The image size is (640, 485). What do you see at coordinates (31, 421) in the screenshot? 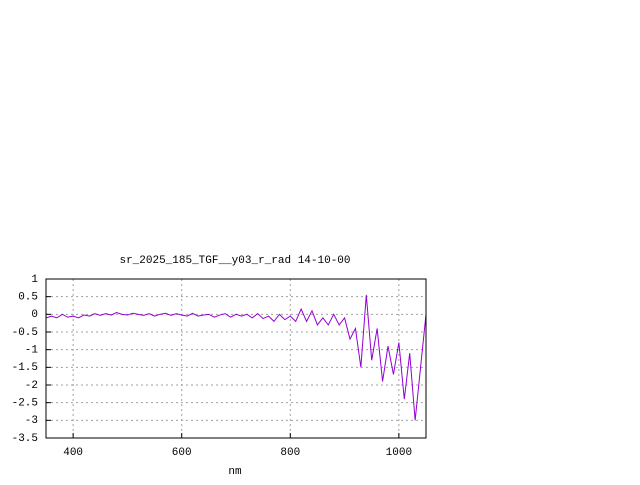
I see `y-tick-label: -3` at bounding box center [31, 421].